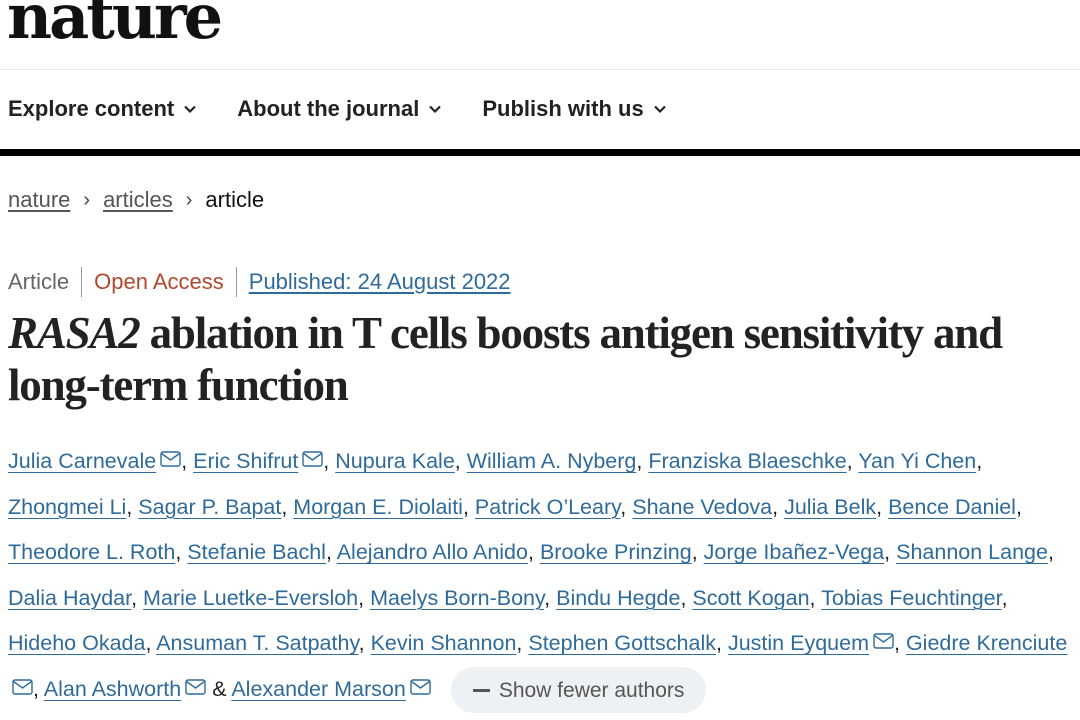 The height and width of the screenshot is (720, 1080). I want to click on breadcrumb-current: article, so click(235, 199).